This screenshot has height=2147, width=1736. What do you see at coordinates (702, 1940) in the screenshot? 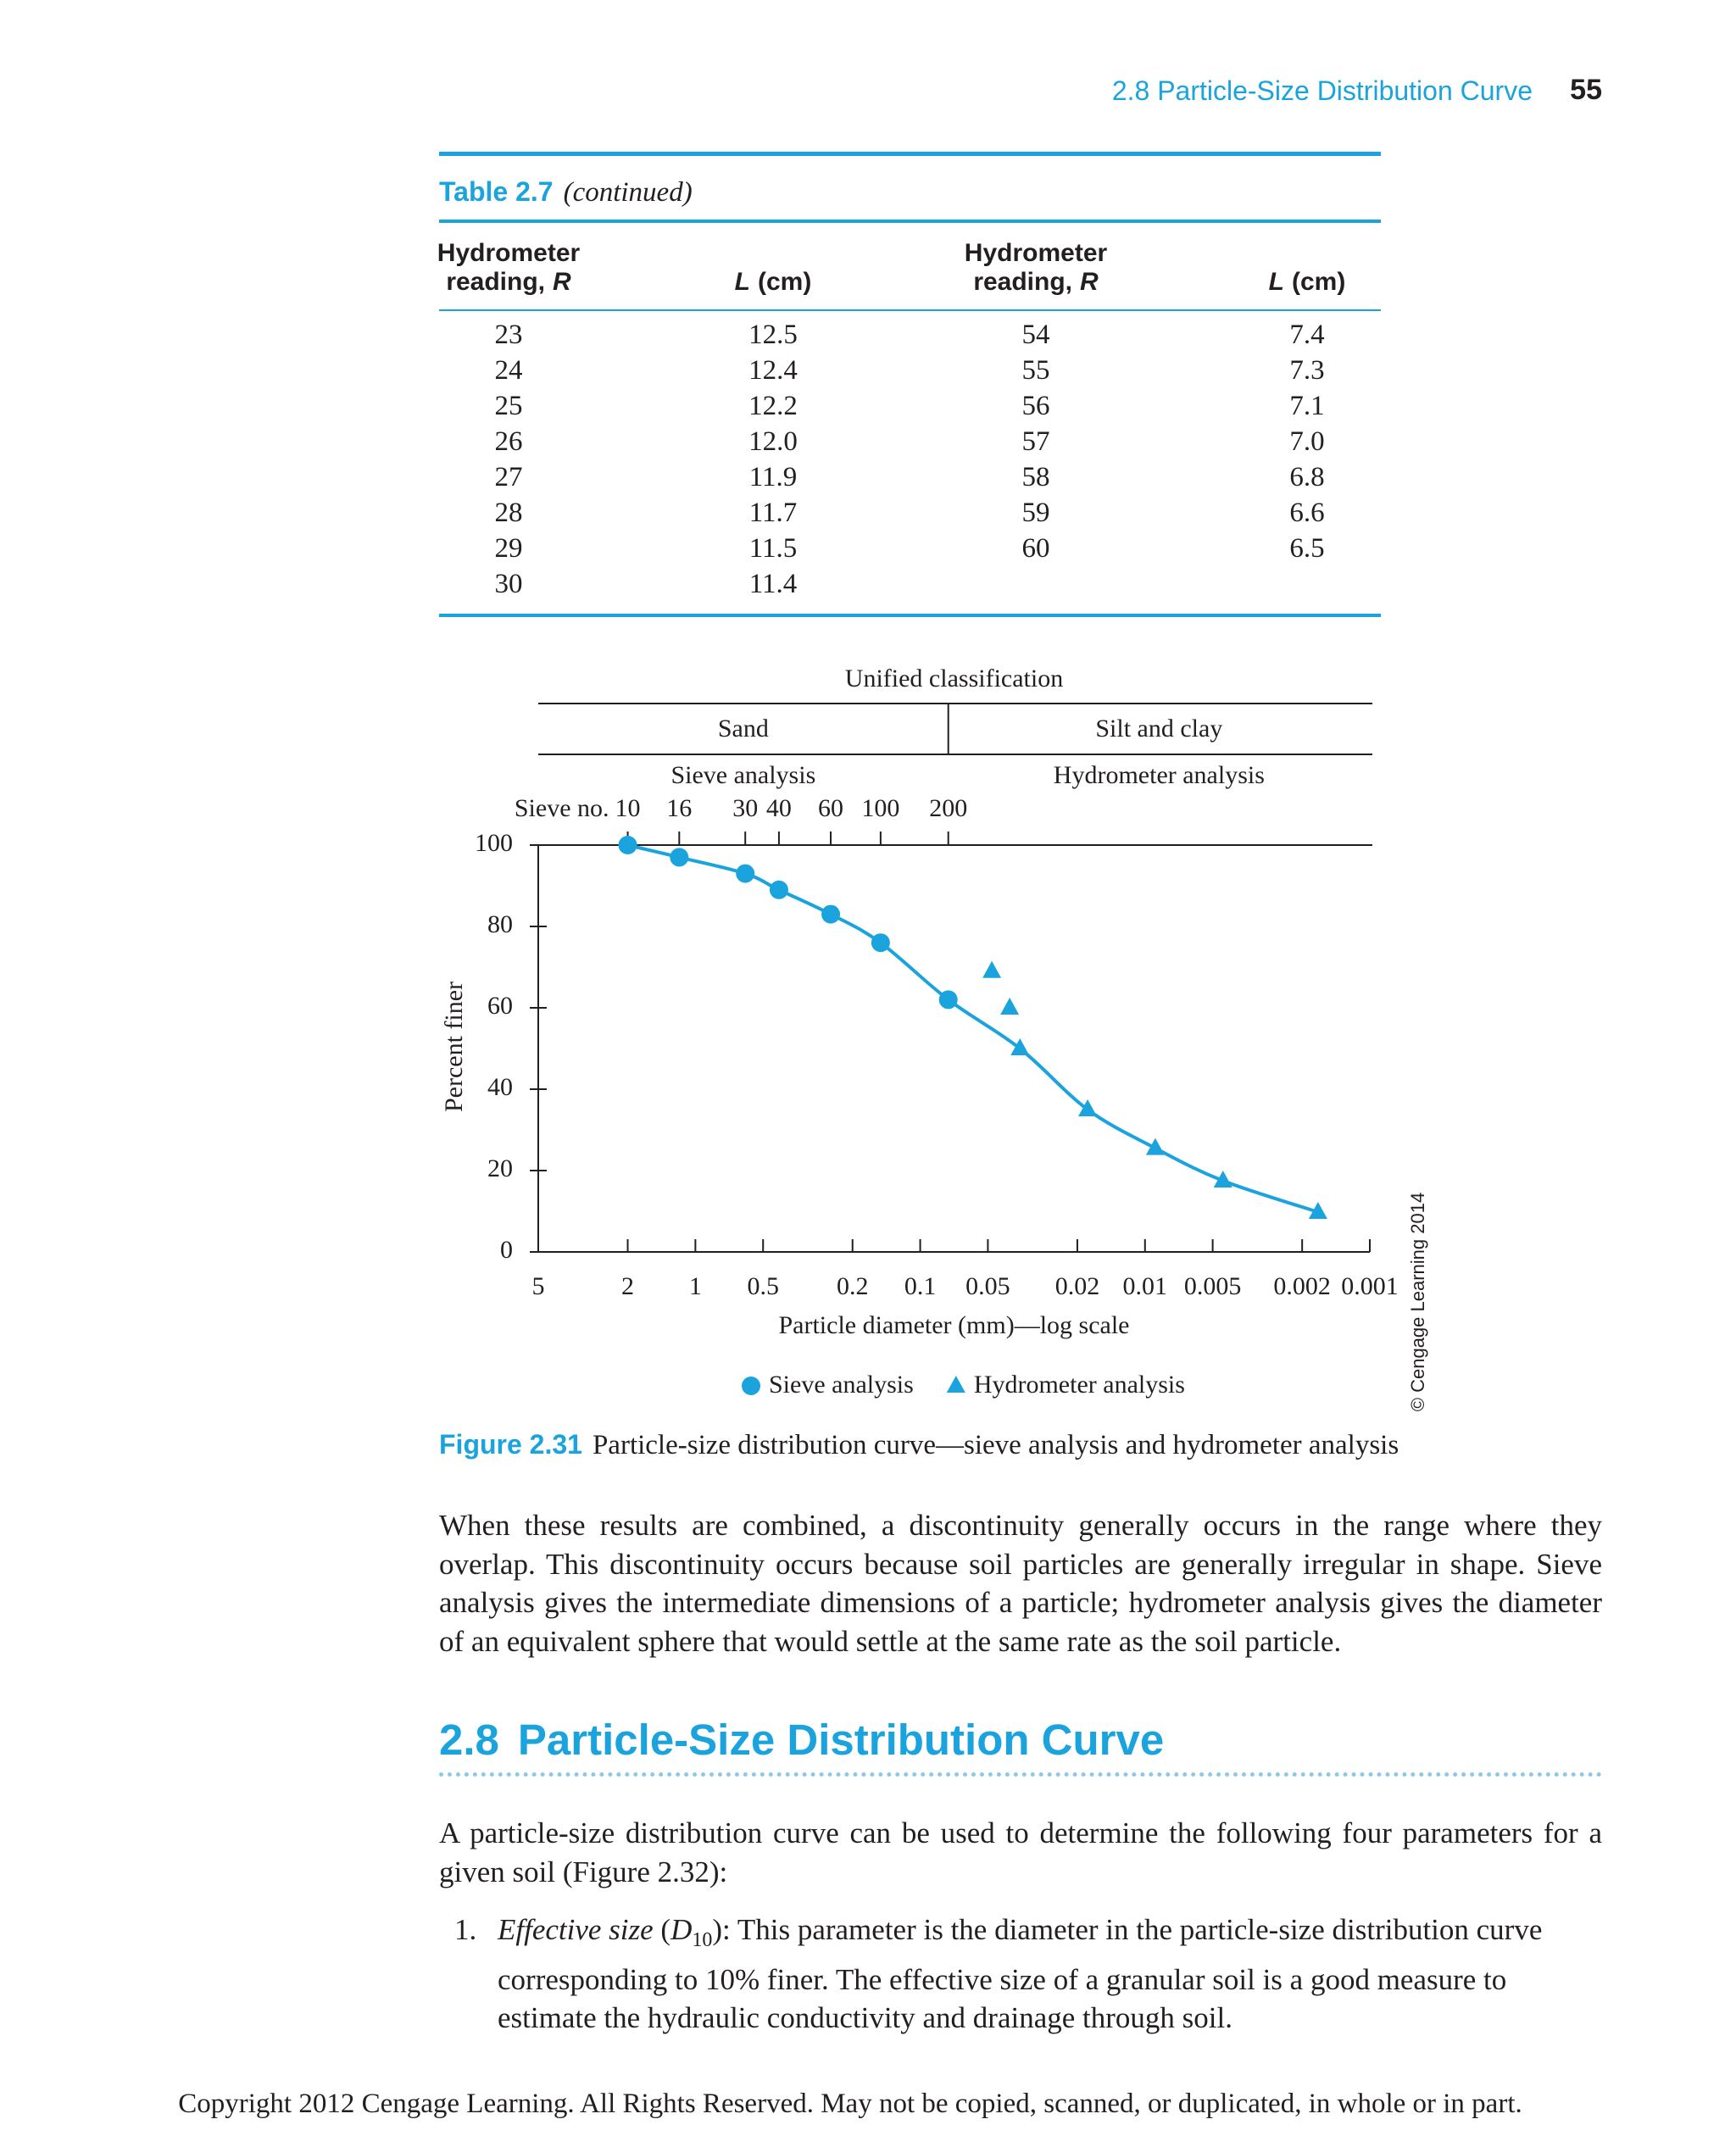
I see `list-subscript: 10` at bounding box center [702, 1940].